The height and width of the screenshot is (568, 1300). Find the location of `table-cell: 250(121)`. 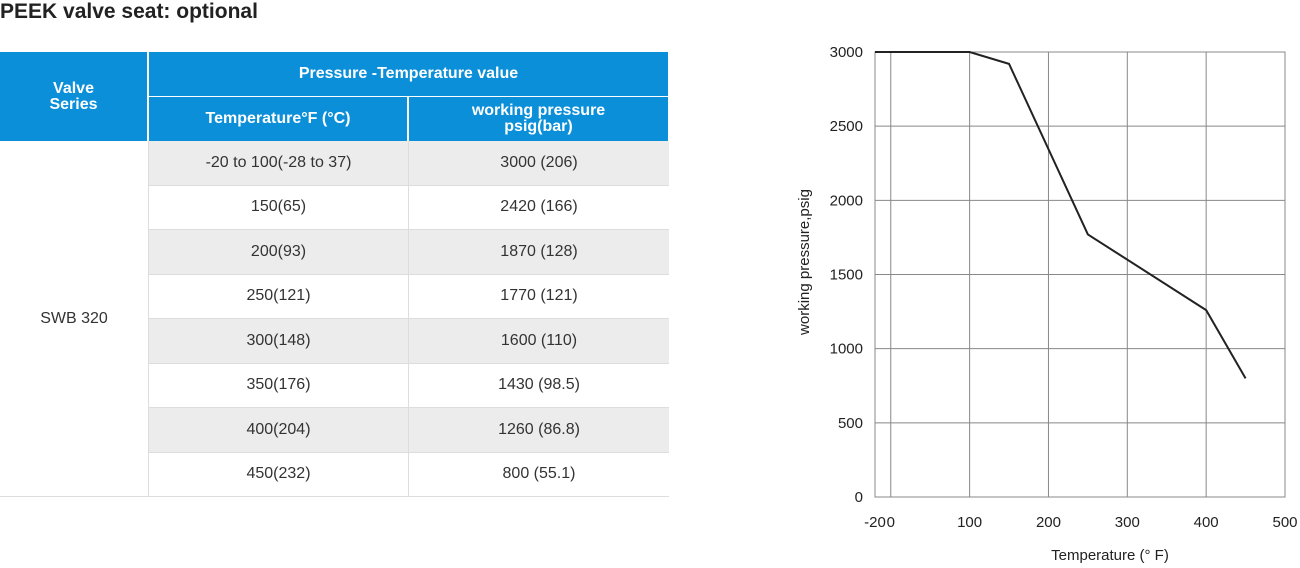

table-cell: 250(121) is located at coordinates (279, 296).